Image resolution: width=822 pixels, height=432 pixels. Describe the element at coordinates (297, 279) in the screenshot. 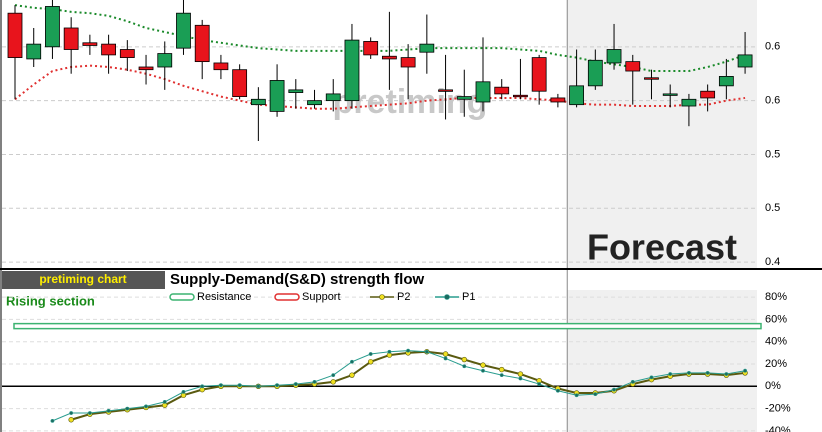

I see `panel-title: Supply-Demand(S&D) strength flow` at that location.